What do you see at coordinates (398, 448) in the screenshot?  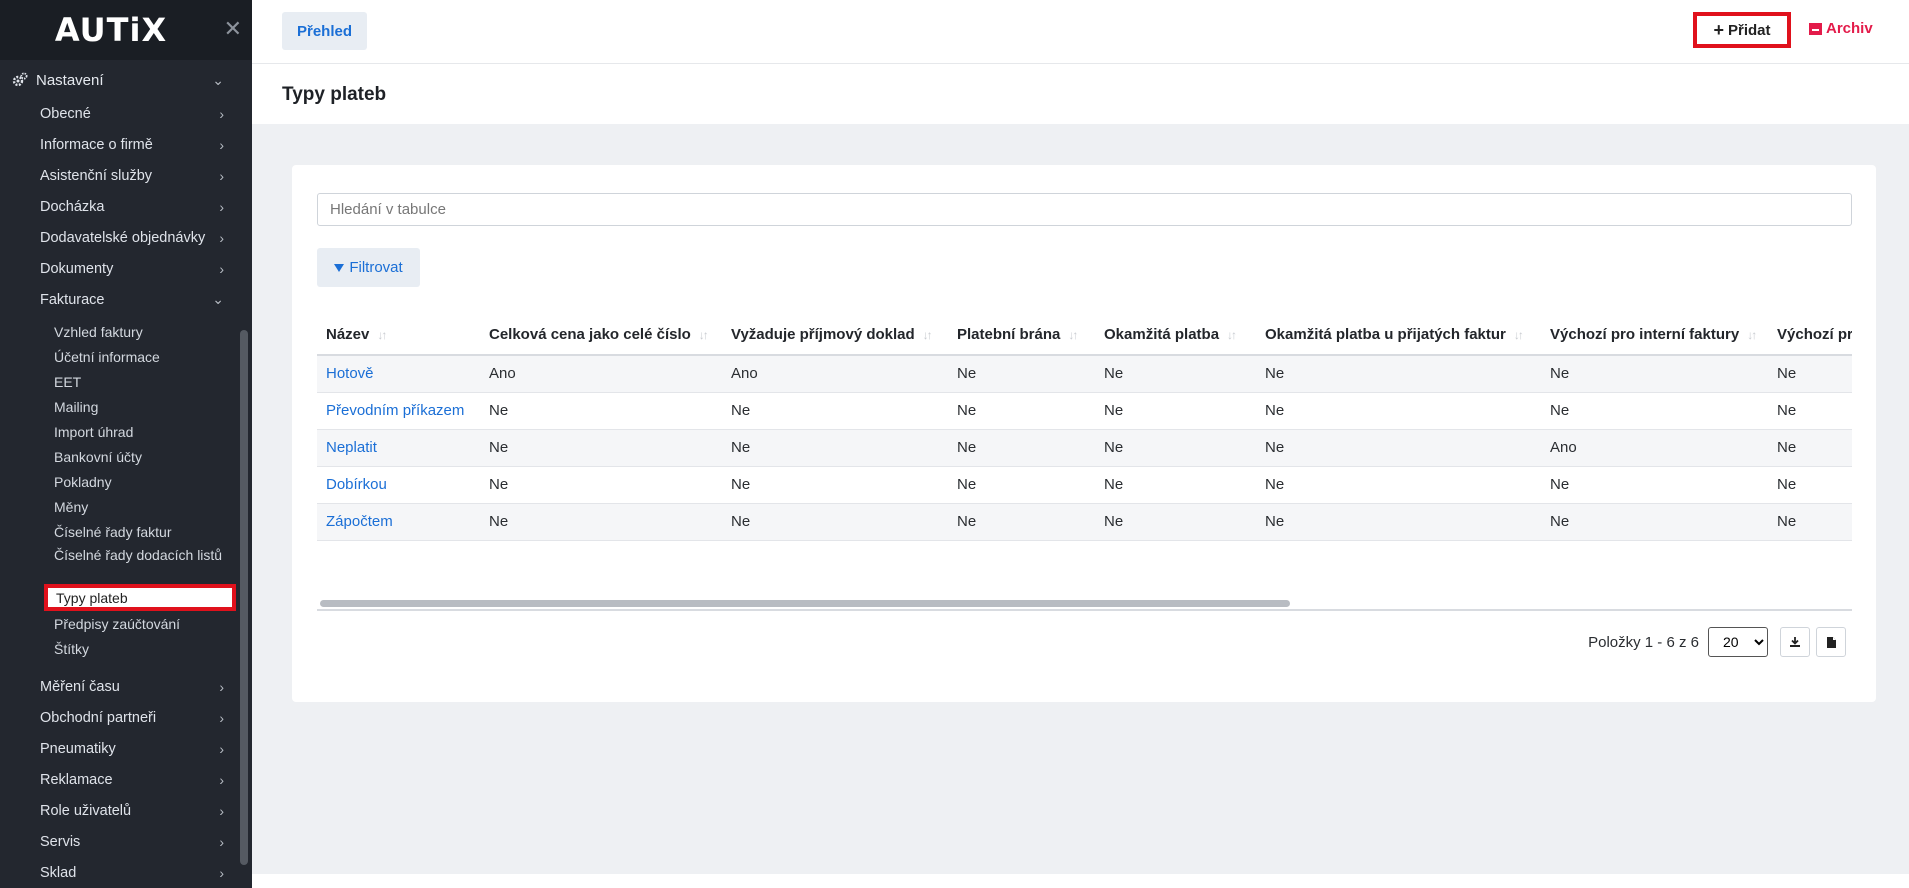 I see `row-name-link: Neplatit` at bounding box center [398, 448].